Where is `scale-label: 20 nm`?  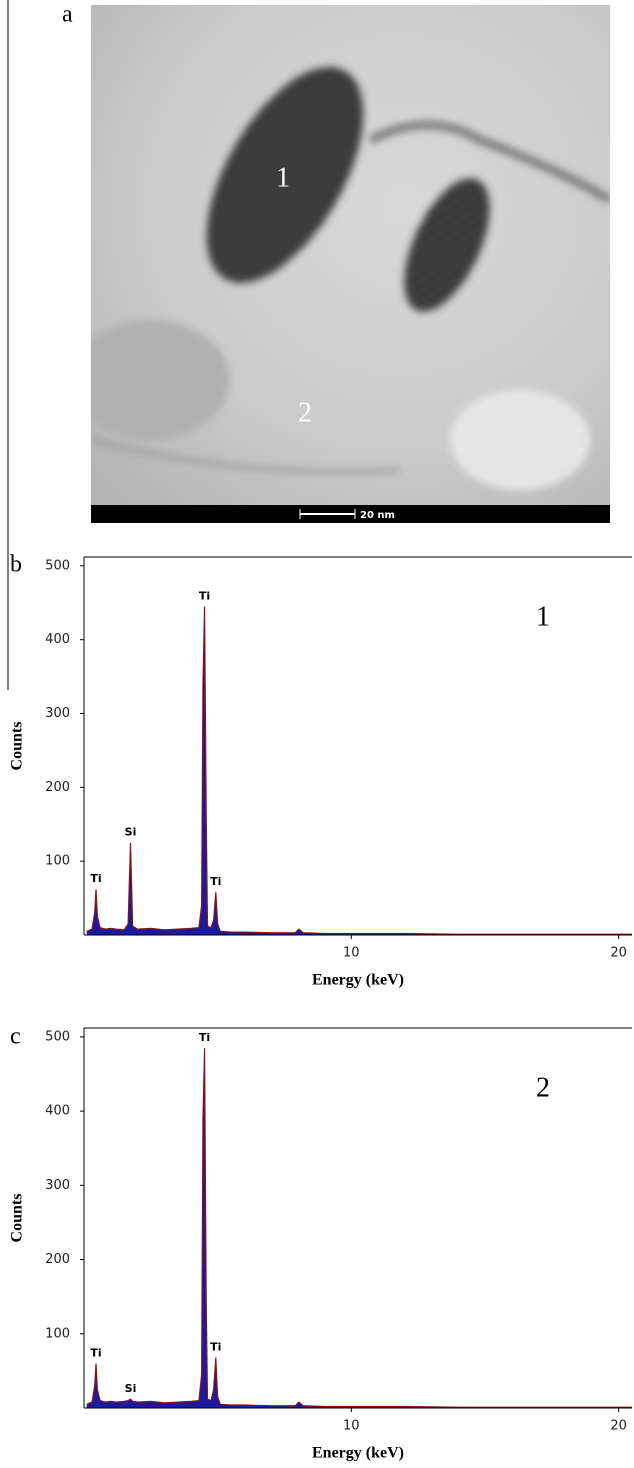 scale-label: 20 nm is located at coordinates (377, 515).